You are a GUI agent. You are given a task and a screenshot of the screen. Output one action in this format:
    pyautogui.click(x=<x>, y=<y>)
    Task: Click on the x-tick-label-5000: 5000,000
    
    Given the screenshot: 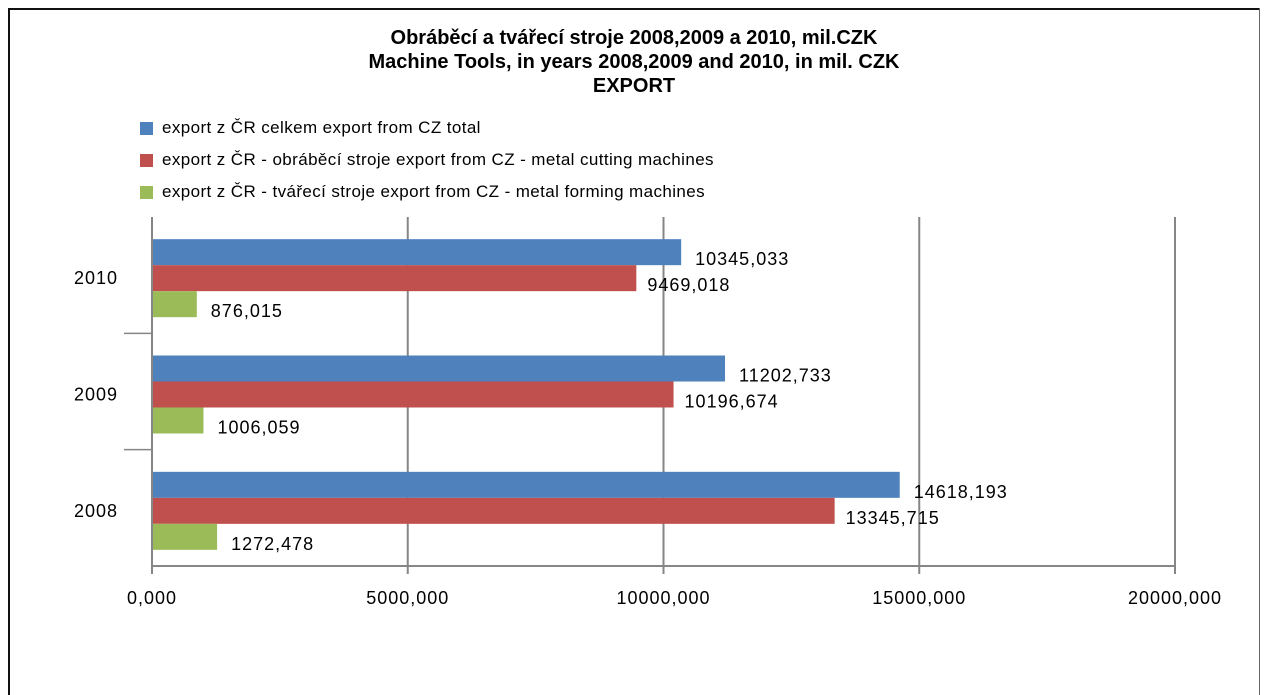 What is the action you would take?
    pyautogui.click(x=407, y=598)
    